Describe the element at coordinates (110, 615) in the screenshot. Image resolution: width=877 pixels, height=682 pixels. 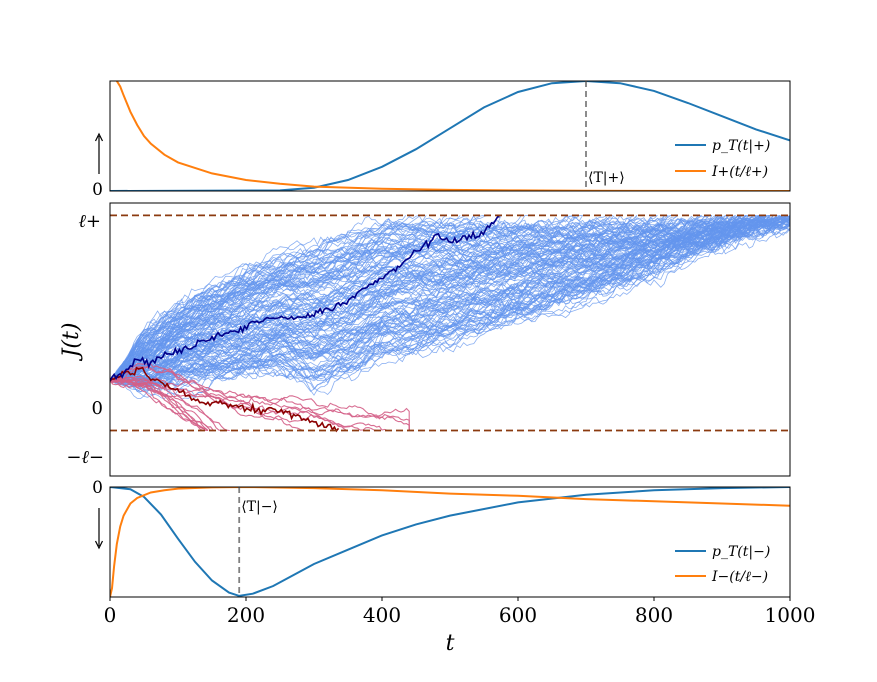
I see `x-tick-label: 0` at that location.